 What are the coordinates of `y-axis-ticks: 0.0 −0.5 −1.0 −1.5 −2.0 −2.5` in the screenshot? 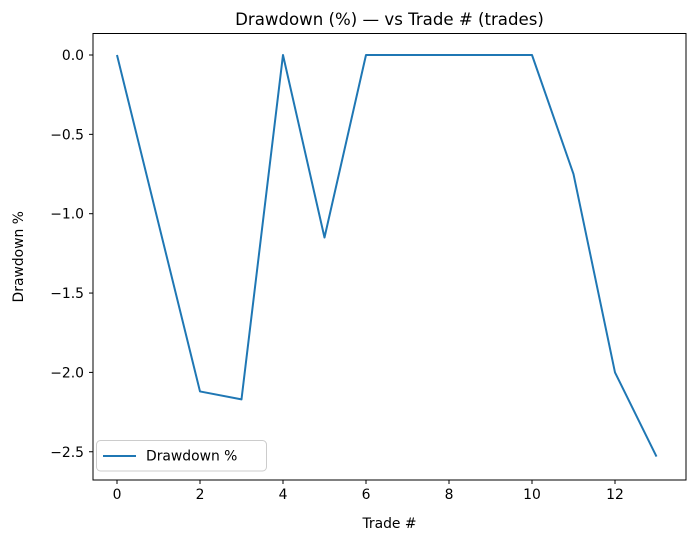 It's located at (71, 254).